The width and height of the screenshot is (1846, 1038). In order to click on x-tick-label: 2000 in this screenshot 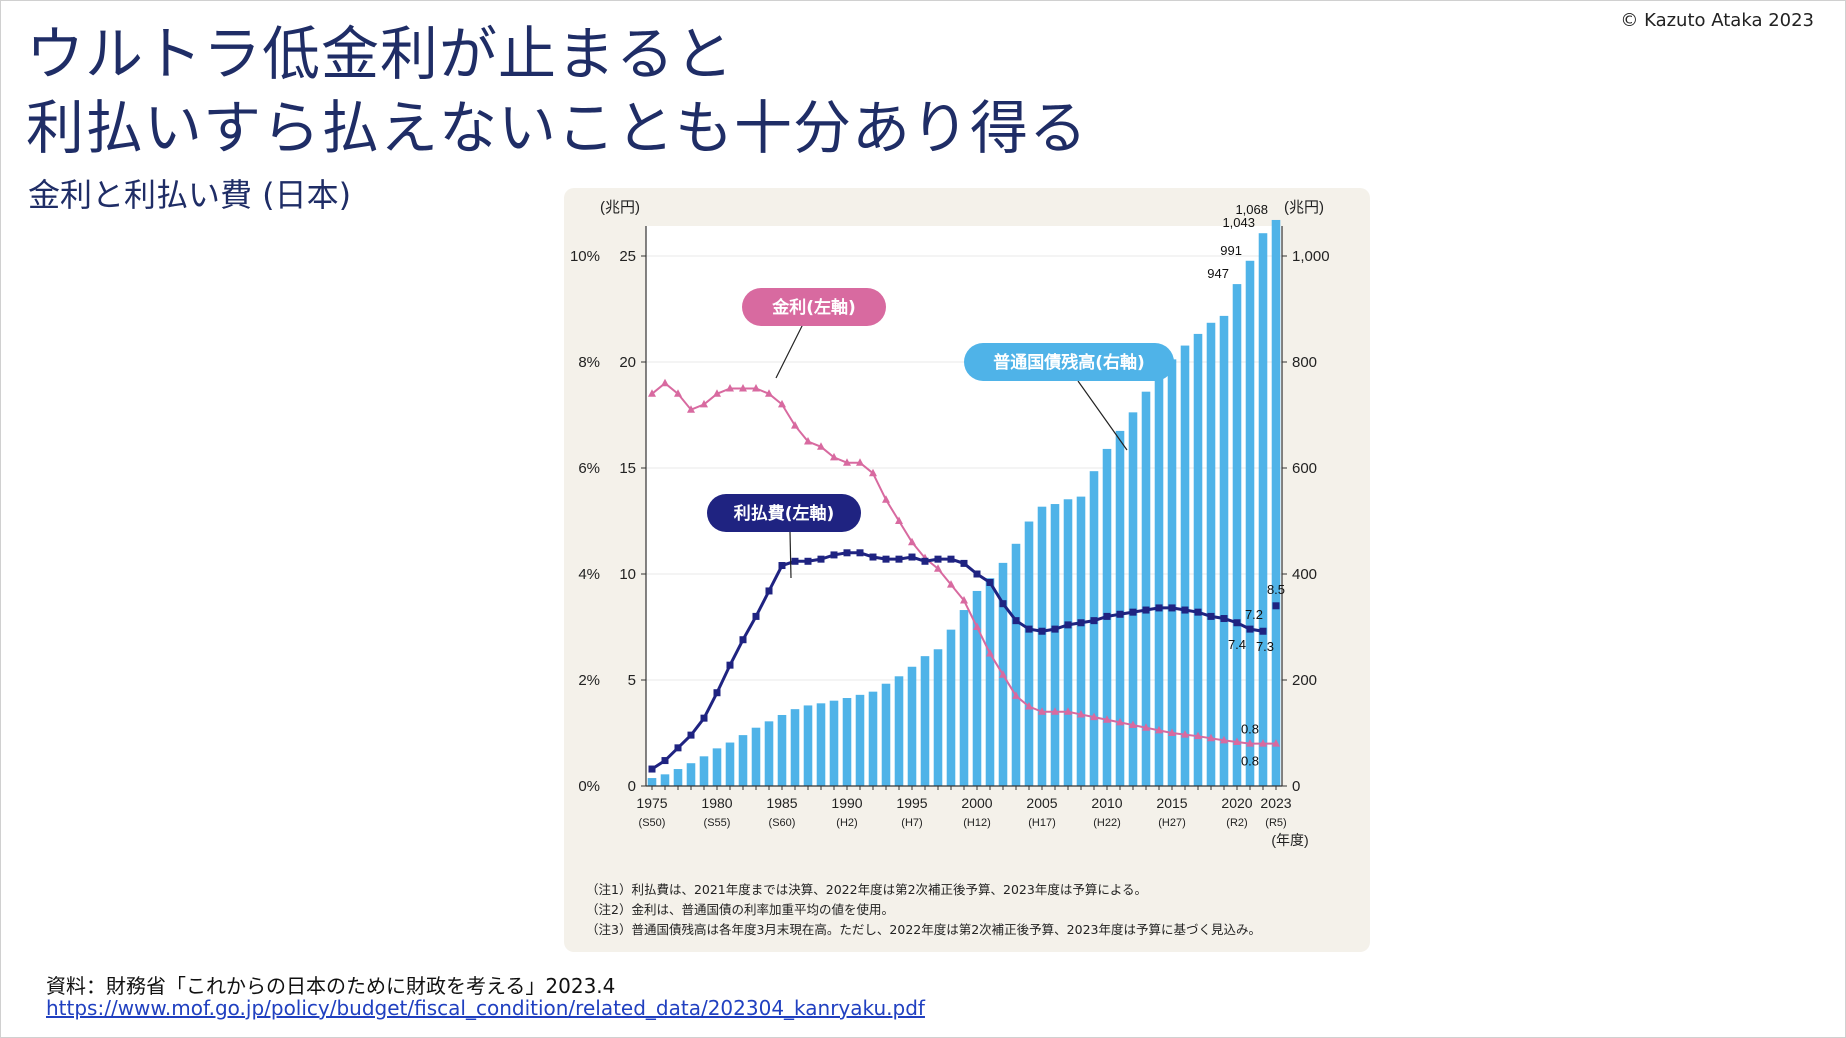, I will do `click(976, 803)`.